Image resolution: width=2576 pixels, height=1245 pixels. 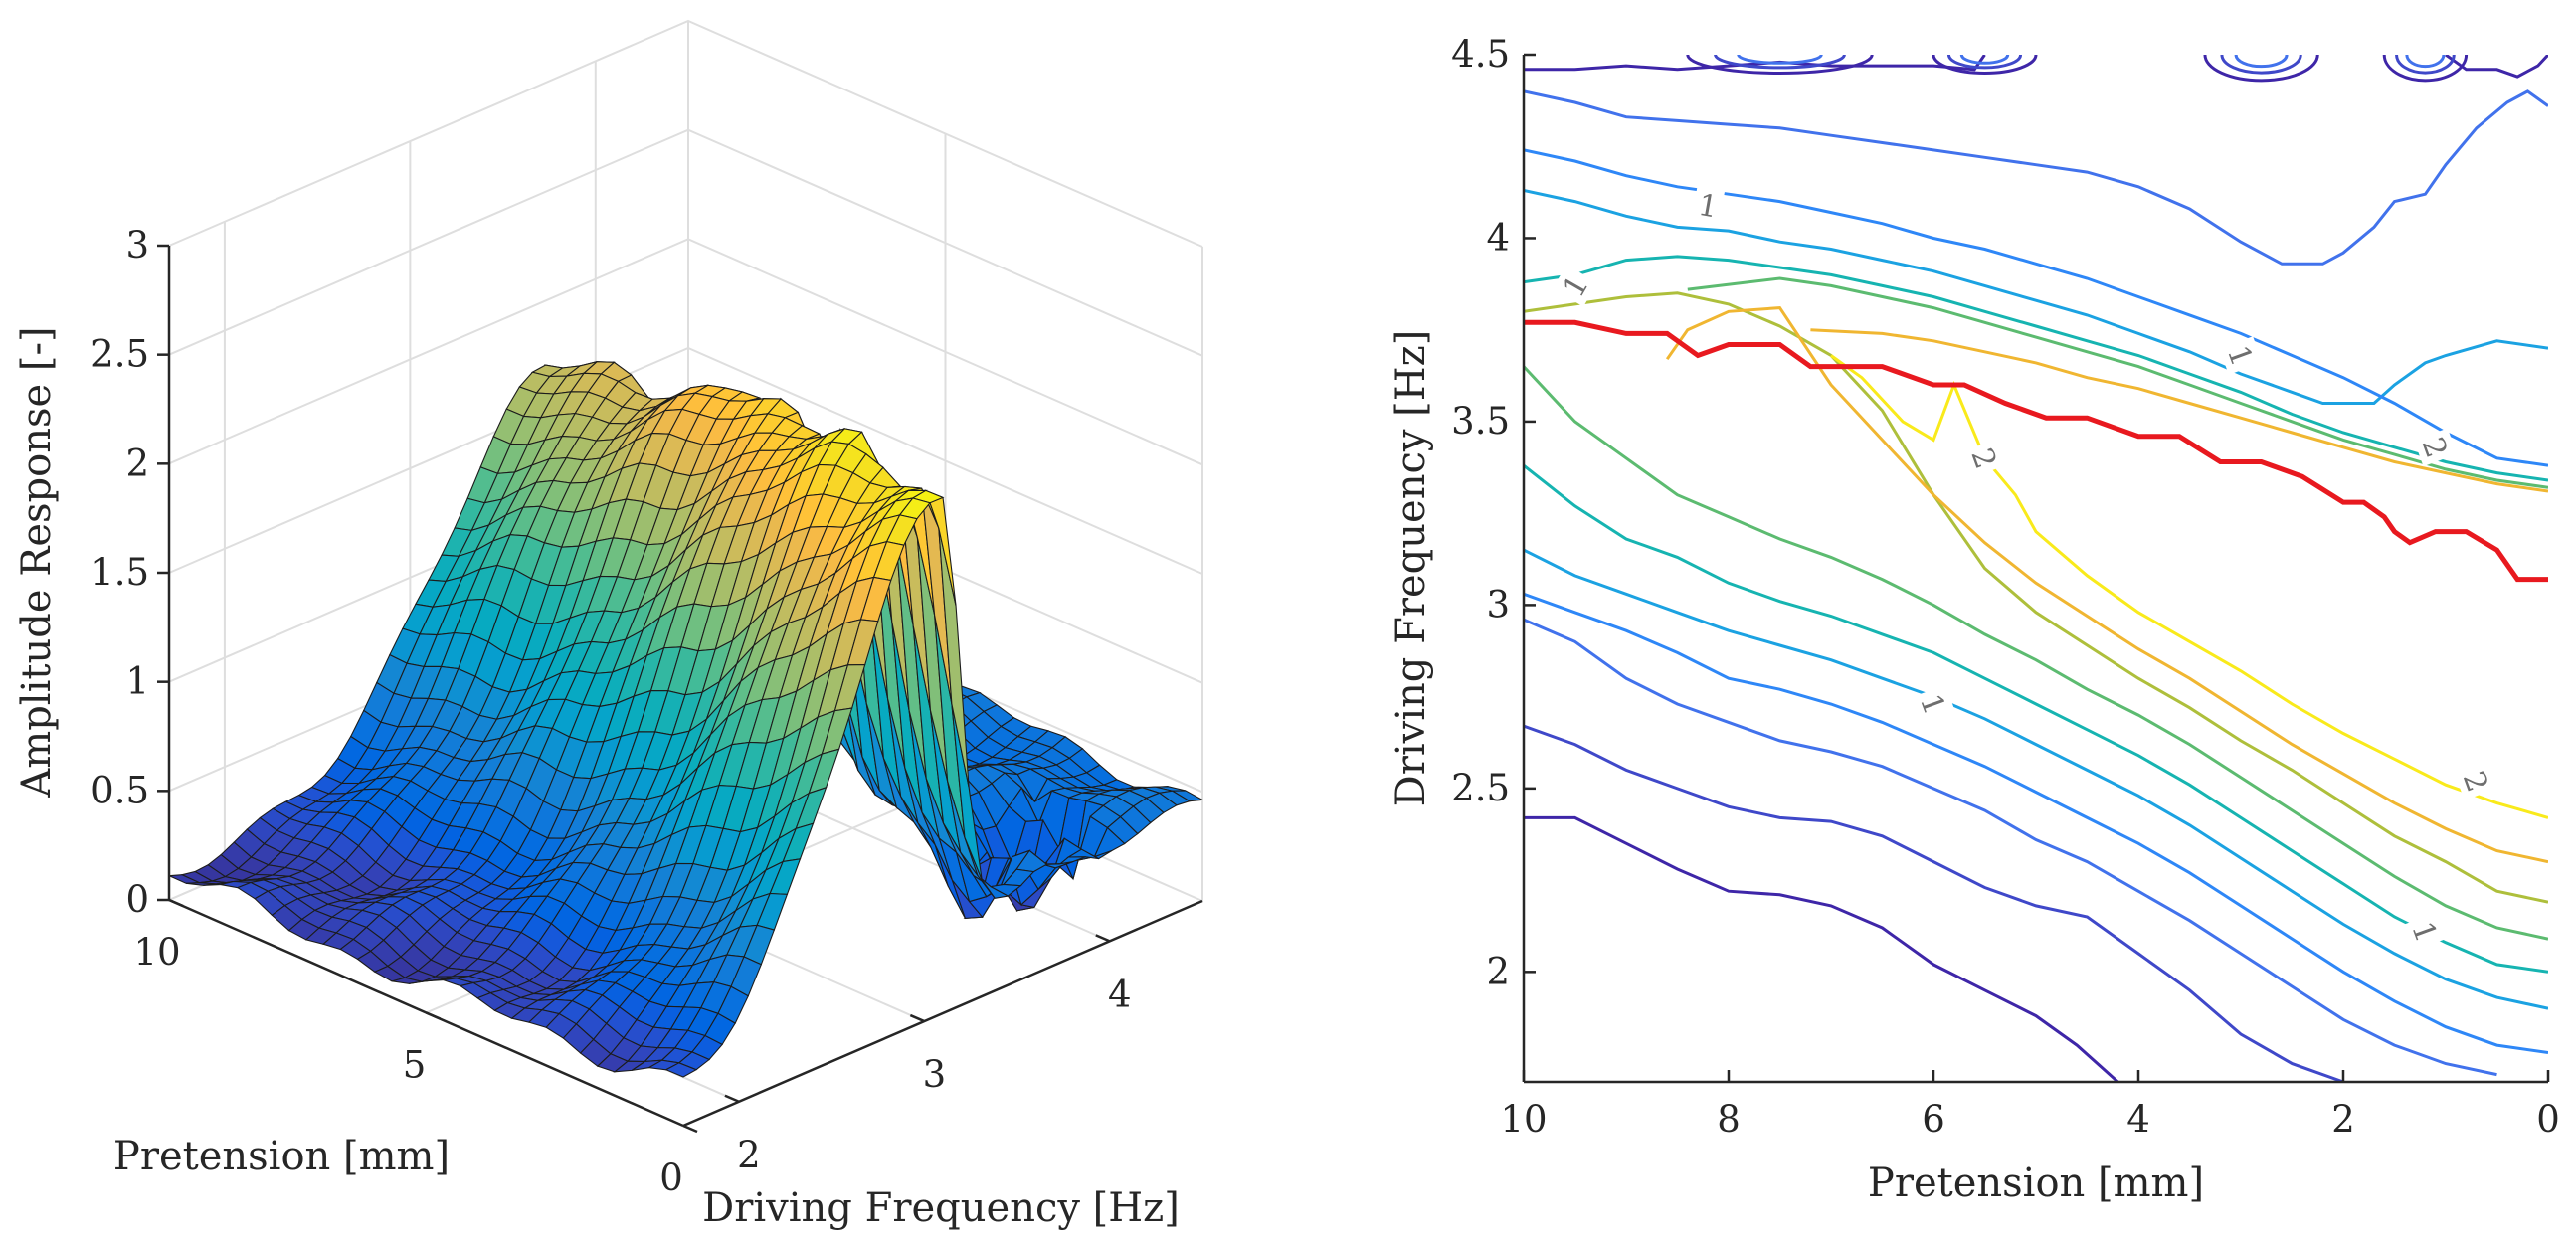 I want to click on contour-y-tick-label: 4.5, so click(x=1480, y=54).